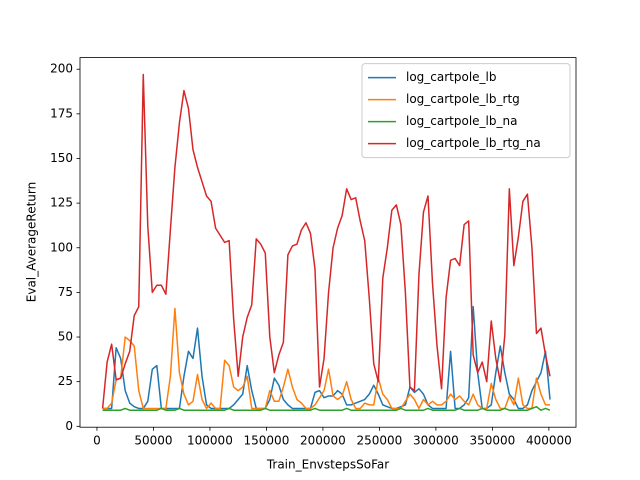 This screenshot has height=480, width=640. What do you see at coordinates (461, 121) in the screenshot?
I see `legend-label: log_cartpole_lb_na` at bounding box center [461, 121].